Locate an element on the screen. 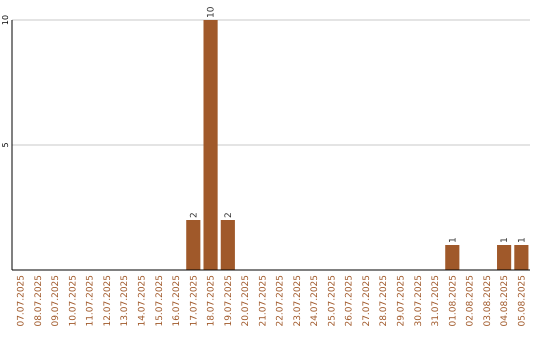 The width and height of the screenshot is (540, 340). x-tick-label: 22.07.2025 is located at coordinates (281, 301).